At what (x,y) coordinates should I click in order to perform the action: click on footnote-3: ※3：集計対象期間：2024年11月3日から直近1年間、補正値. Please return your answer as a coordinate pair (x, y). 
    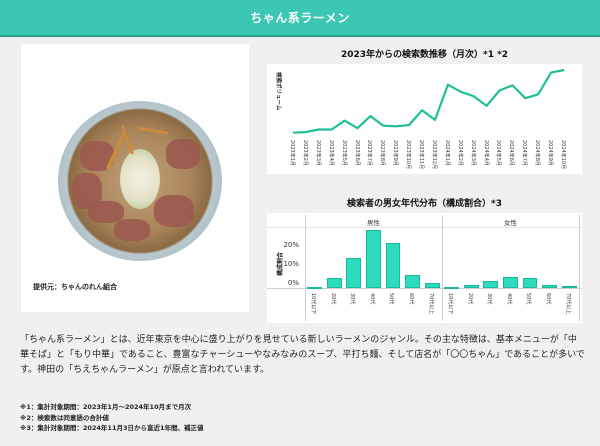
    Looking at the image, I should click on (112, 428).